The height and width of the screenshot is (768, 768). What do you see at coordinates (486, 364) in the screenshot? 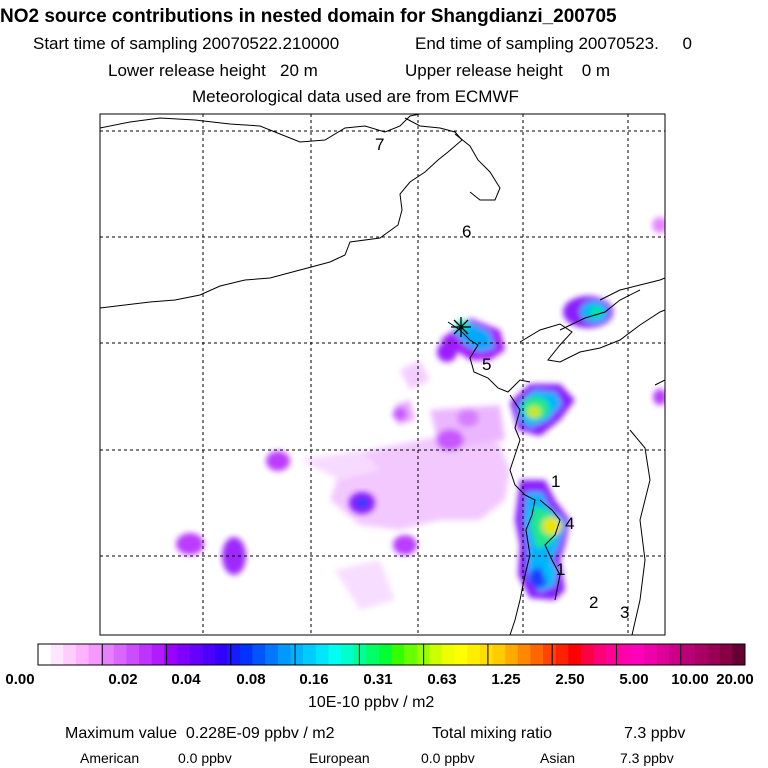
I see `region-label: 5` at bounding box center [486, 364].